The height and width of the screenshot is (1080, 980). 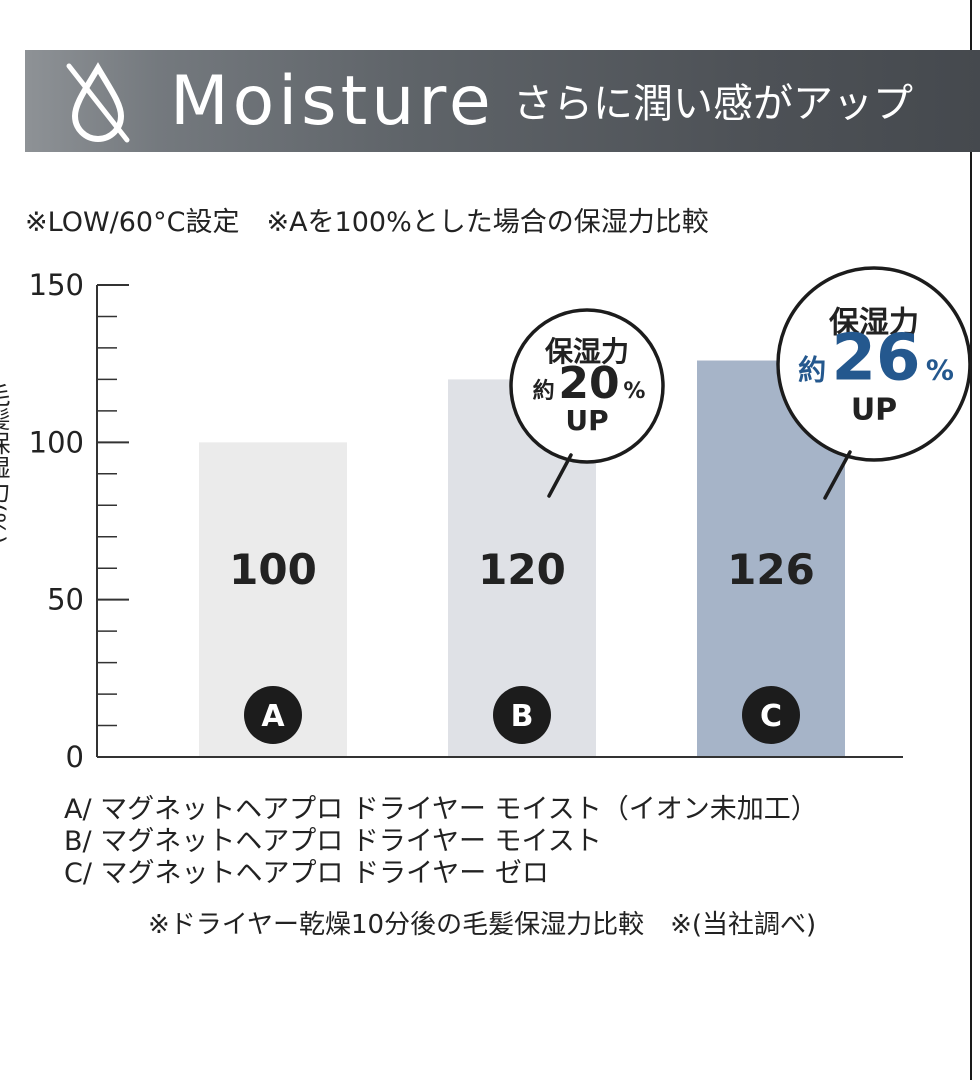 What do you see at coordinates (333, 841) in the screenshot?
I see `legend-item-b: B/ マグネットヘアプロ ドライヤー モイスト` at bounding box center [333, 841].